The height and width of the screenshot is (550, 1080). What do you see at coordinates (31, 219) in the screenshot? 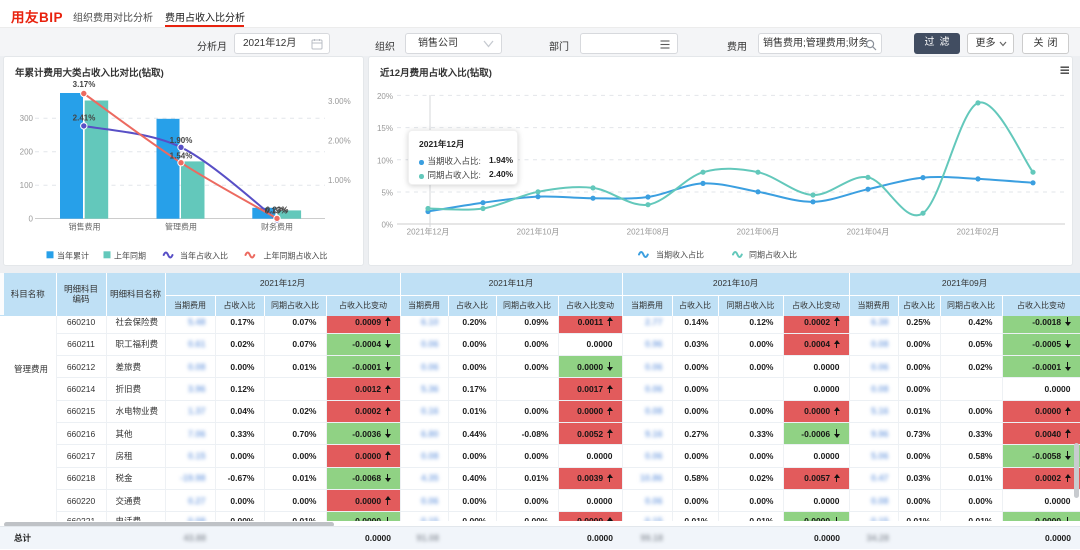
I see `svg-text: 0` at bounding box center [31, 219].